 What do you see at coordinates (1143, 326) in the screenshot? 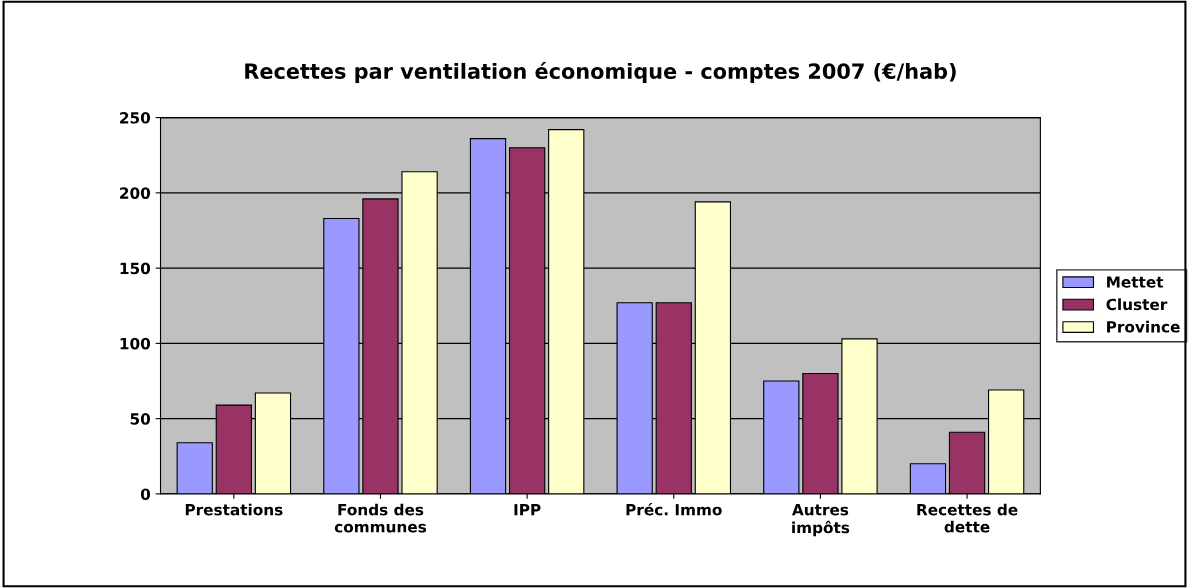
I see `legend-label: Province` at bounding box center [1143, 326].